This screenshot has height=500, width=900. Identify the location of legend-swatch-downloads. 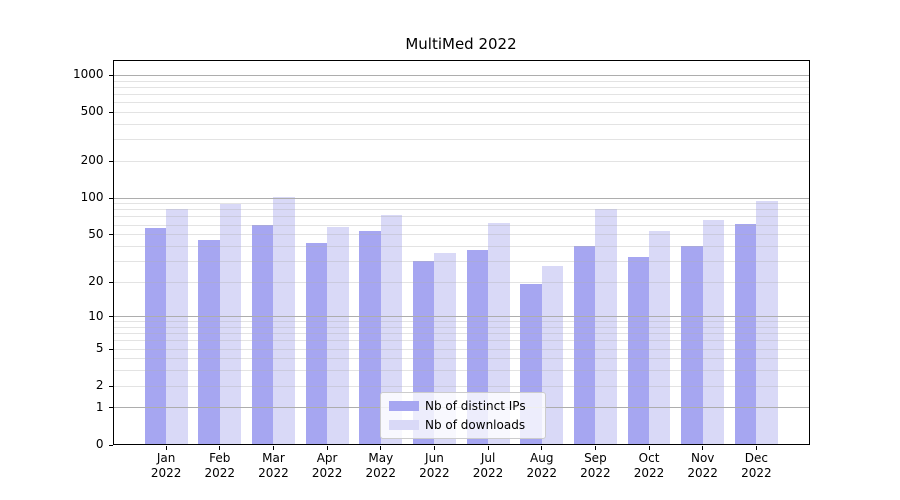
(404, 425).